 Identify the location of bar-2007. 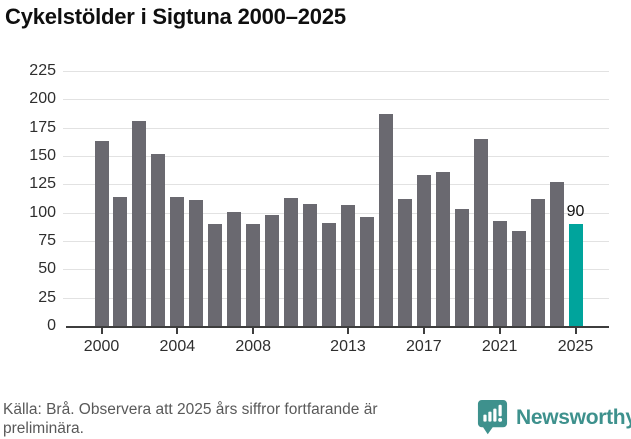
(234, 268).